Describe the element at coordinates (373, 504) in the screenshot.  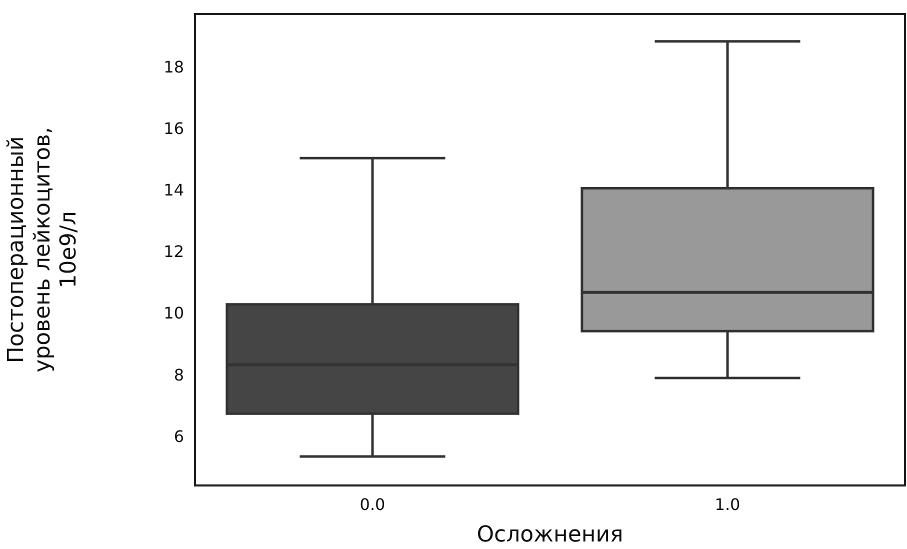
I see `x-tick-label: 0.0` at that location.